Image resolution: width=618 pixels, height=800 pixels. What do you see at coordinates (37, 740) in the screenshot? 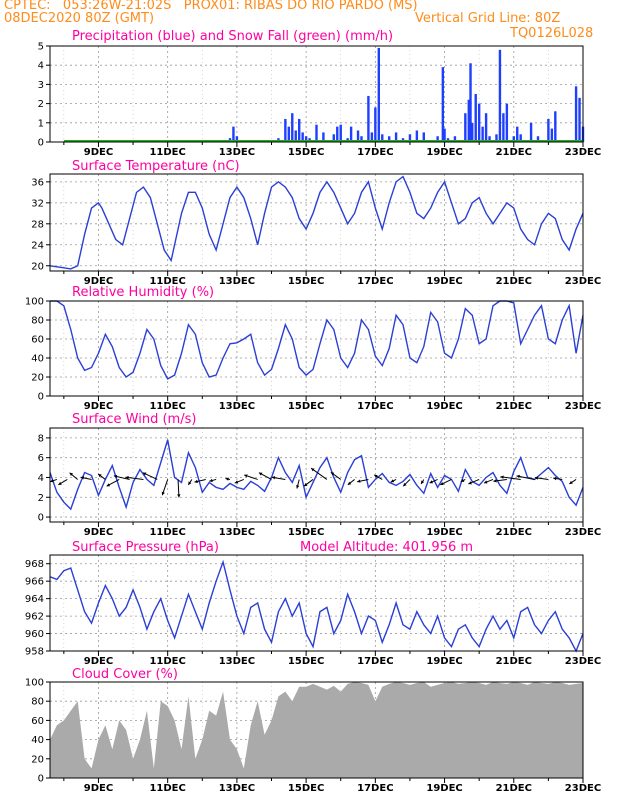
I see `cloud-ytick-label: 40` at bounding box center [37, 740].